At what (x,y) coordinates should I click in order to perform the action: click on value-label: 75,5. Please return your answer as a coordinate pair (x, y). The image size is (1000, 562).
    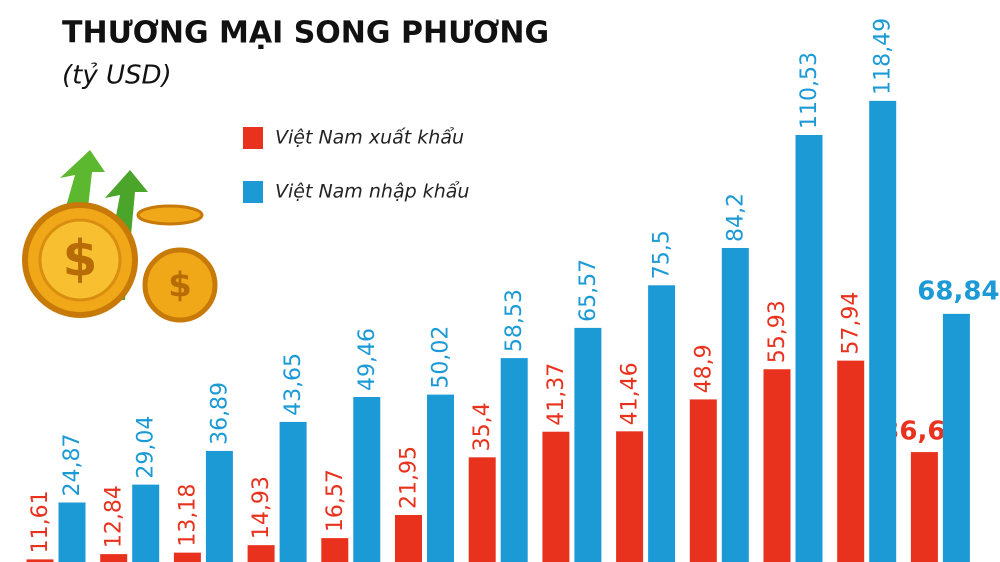
    Looking at the image, I should click on (662, 254).